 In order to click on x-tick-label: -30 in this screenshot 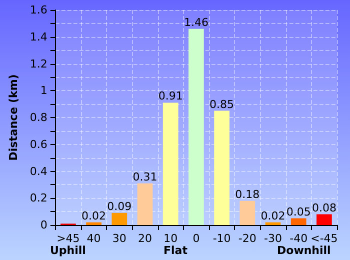, I will do `click(273, 238)`.